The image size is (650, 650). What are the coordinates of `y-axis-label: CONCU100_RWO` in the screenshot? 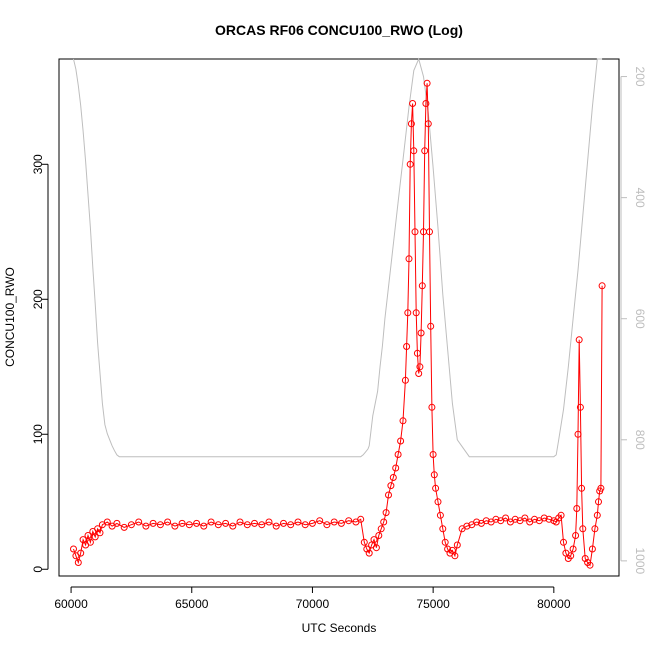 It's located at (10, 317).